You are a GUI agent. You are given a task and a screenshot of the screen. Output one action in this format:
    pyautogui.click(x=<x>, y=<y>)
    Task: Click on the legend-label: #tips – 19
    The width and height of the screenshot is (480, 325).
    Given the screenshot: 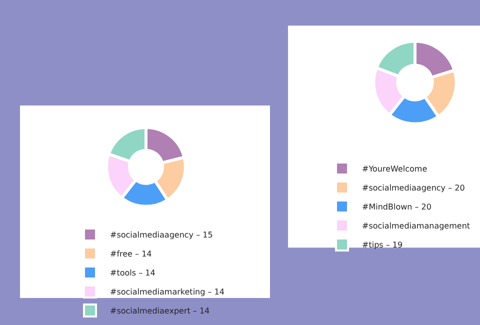 What is the action you would take?
    pyautogui.click(x=382, y=245)
    